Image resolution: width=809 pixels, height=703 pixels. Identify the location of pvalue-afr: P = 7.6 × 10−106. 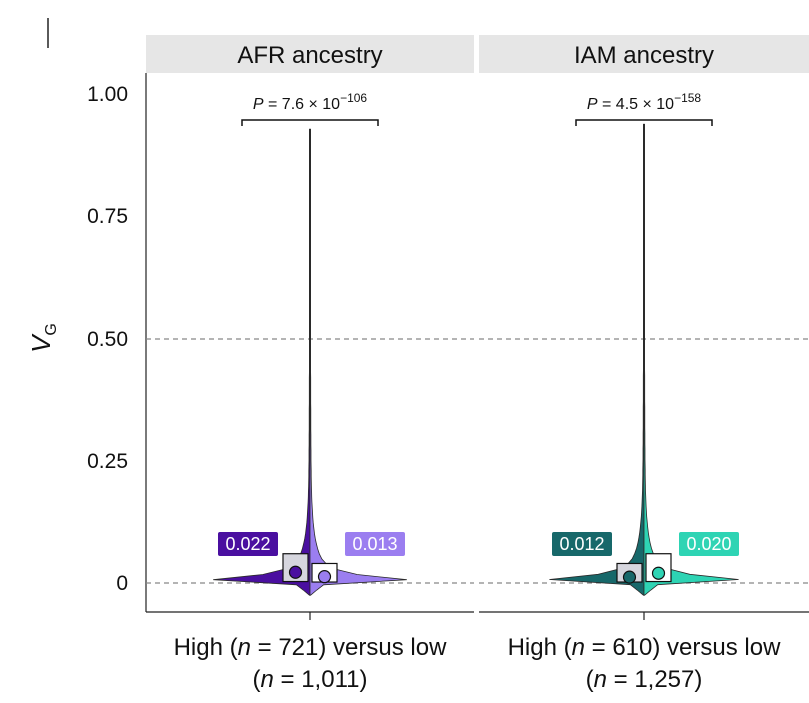
(310, 102).